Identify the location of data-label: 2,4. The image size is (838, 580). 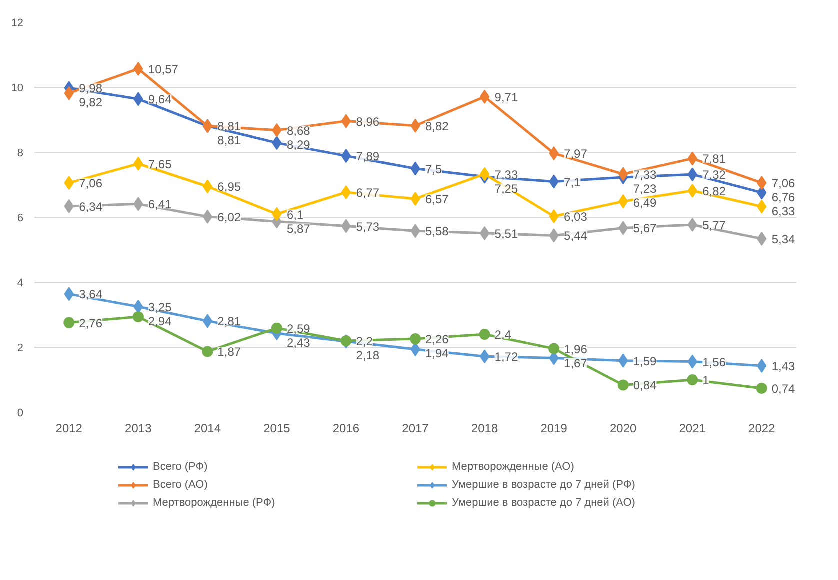
(503, 335).